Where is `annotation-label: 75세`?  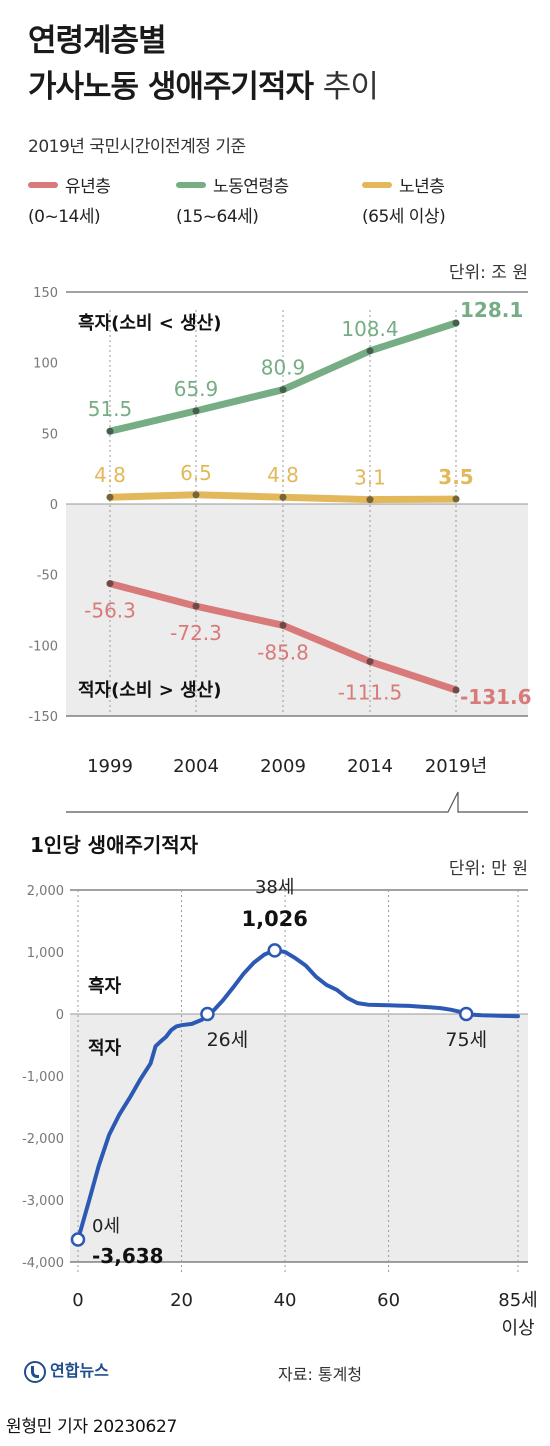
annotation-label: 75세 is located at coordinates (466, 1040).